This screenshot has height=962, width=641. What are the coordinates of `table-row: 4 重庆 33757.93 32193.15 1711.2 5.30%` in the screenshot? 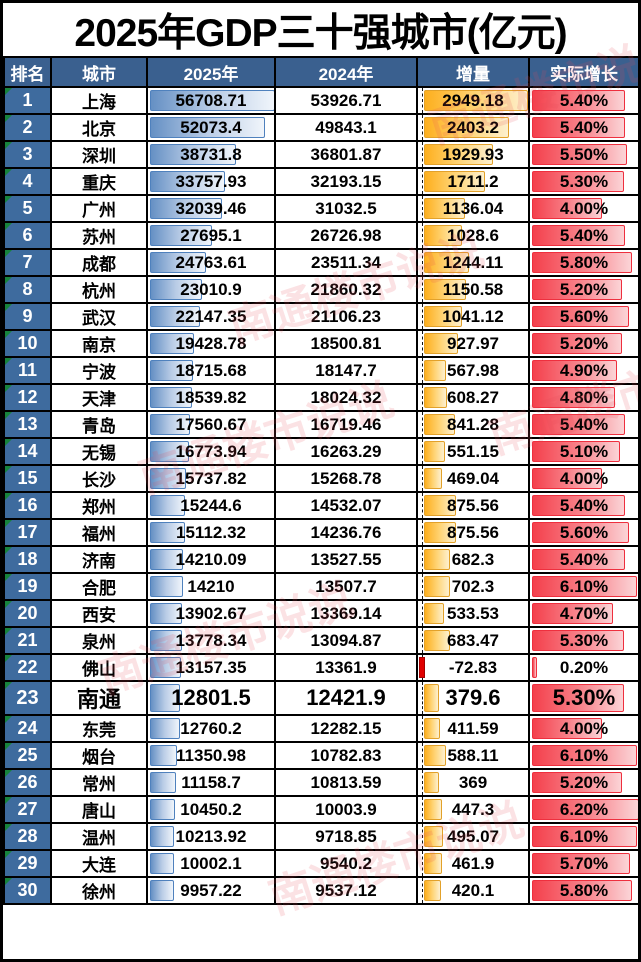 It's located at (320, 181).